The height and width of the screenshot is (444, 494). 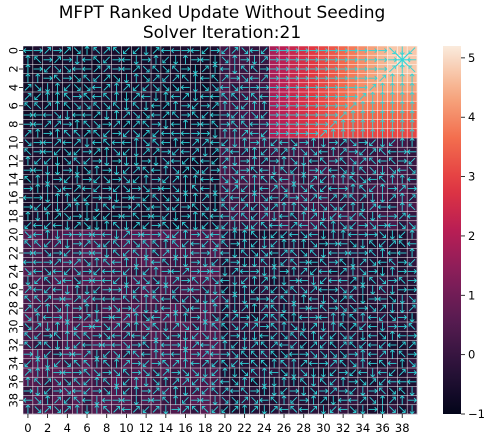 What do you see at coordinates (185, 428) in the screenshot?
I see `x-tick-label: 16` at bounding box center [185, 428].